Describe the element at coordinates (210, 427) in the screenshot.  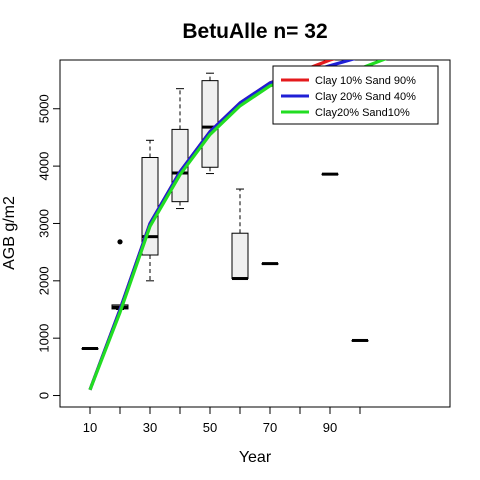
I see `x-tick-label: 50` at that location.